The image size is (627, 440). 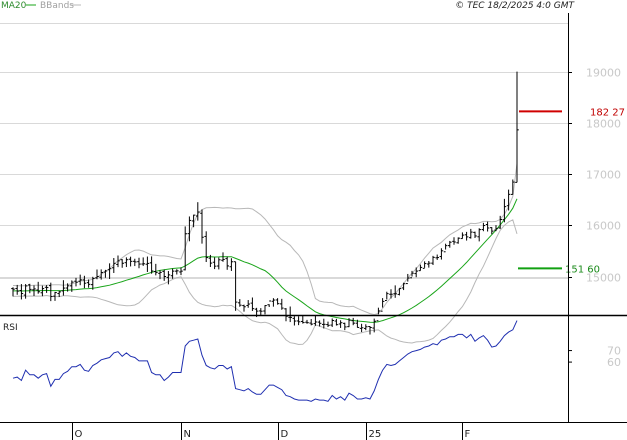 What do you see at coordinates (313, 431) in the screenshot?
I see `x-axis: O N D 25 F` at bounding box center [313, 431].